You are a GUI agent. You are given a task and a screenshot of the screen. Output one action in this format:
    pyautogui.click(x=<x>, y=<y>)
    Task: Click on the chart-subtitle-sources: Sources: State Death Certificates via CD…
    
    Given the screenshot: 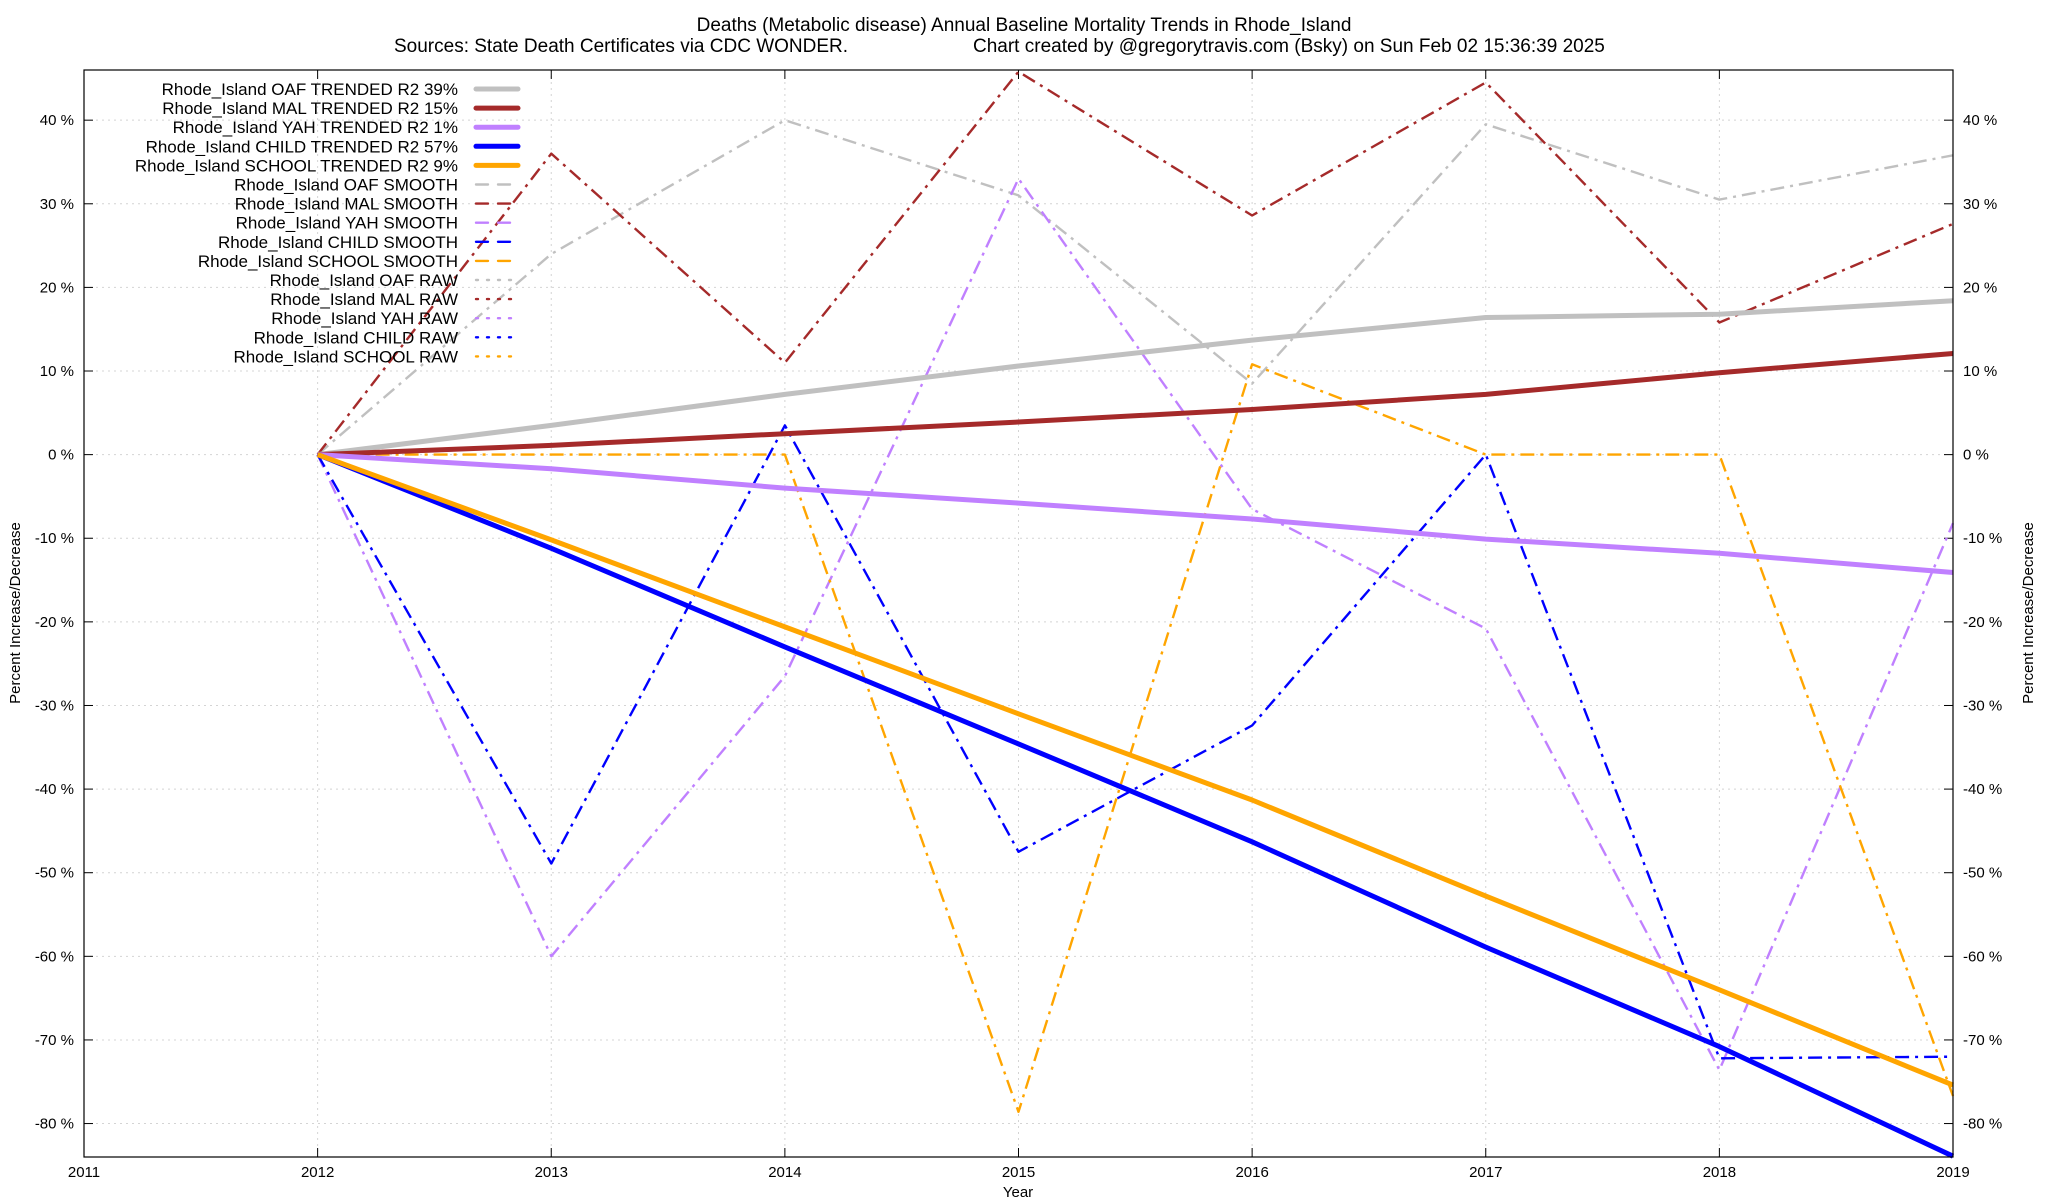 What is the action you would take?
    pyautogui.click(x=621, y=46)
    